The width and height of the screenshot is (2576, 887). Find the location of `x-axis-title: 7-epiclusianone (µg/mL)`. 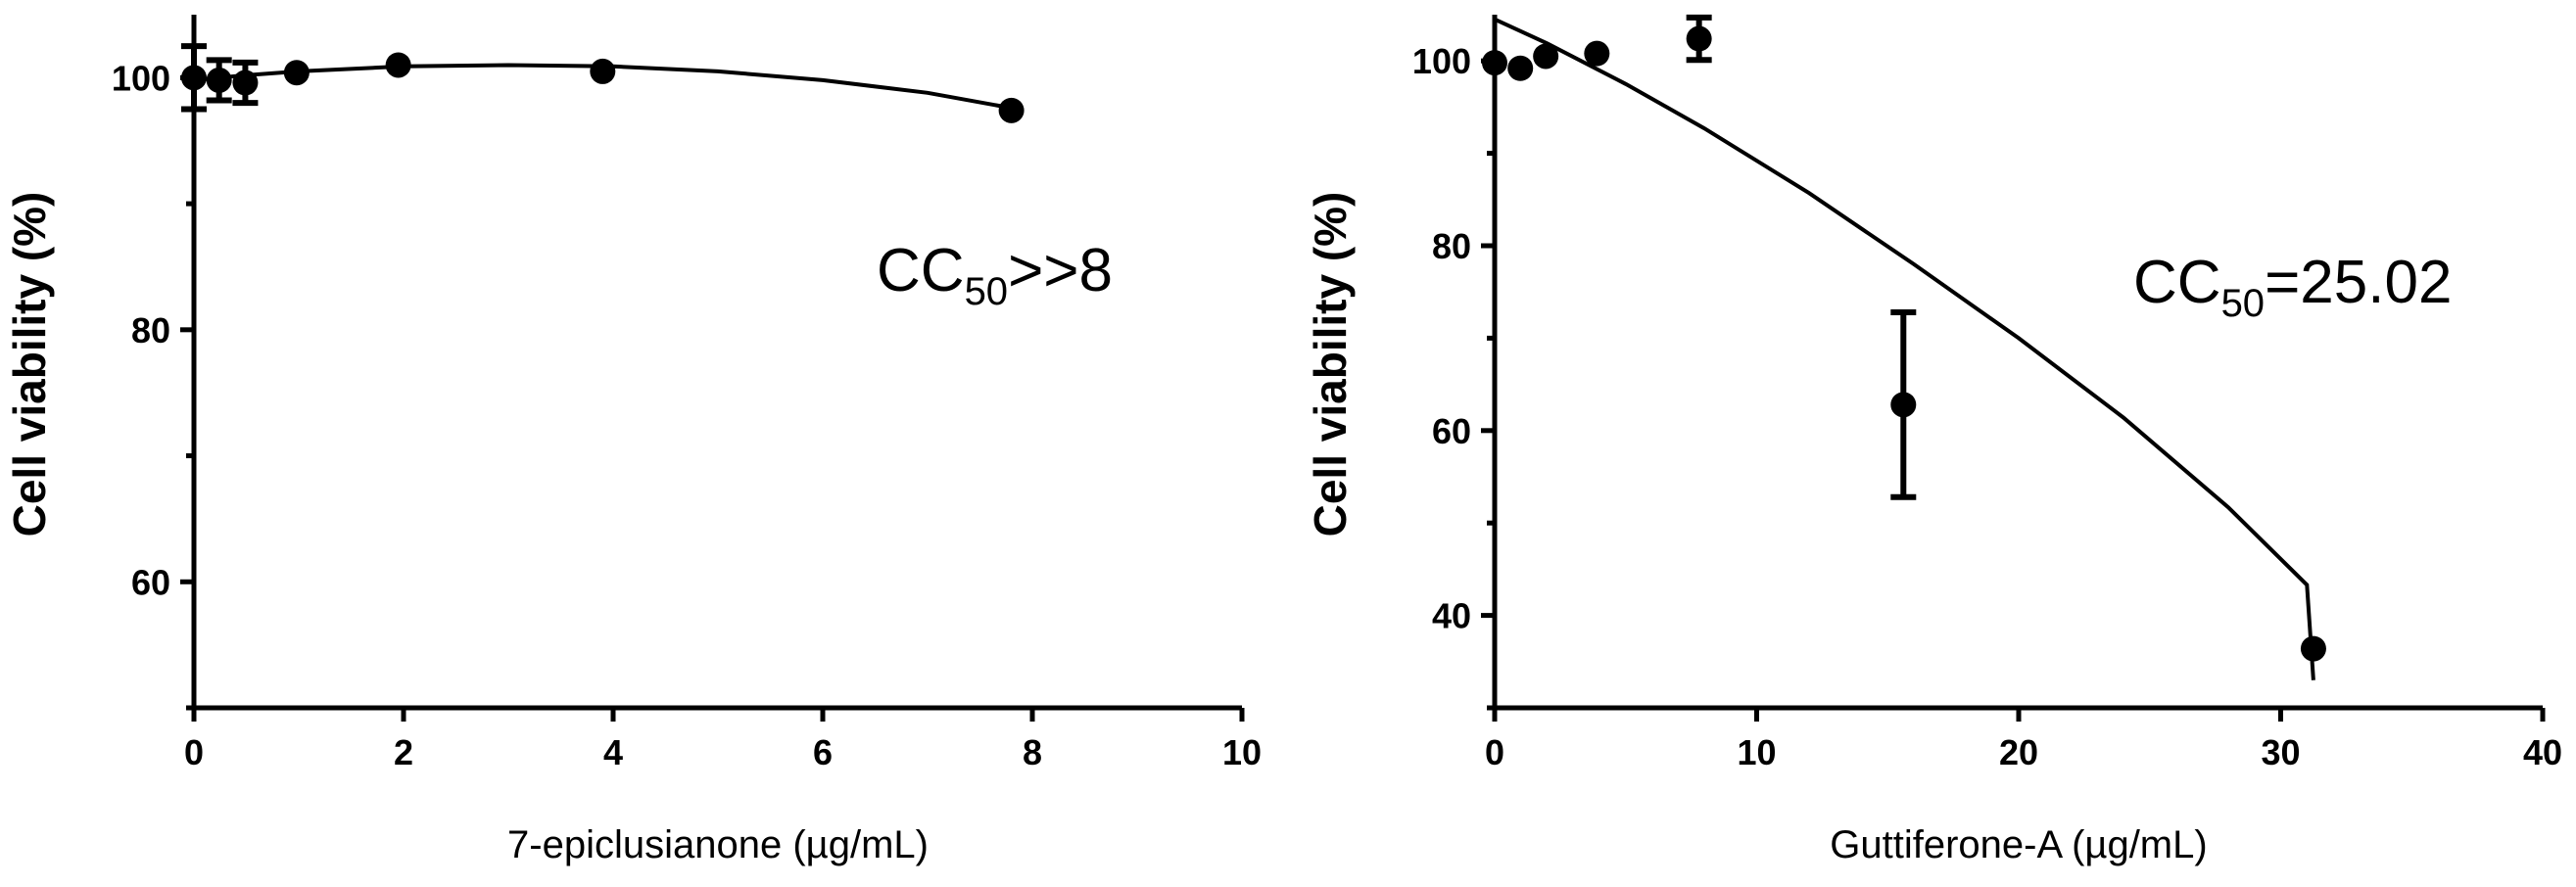

x-axis-title: 7-epiclusianone (µg/mL) is located at coordinates (718, 844).